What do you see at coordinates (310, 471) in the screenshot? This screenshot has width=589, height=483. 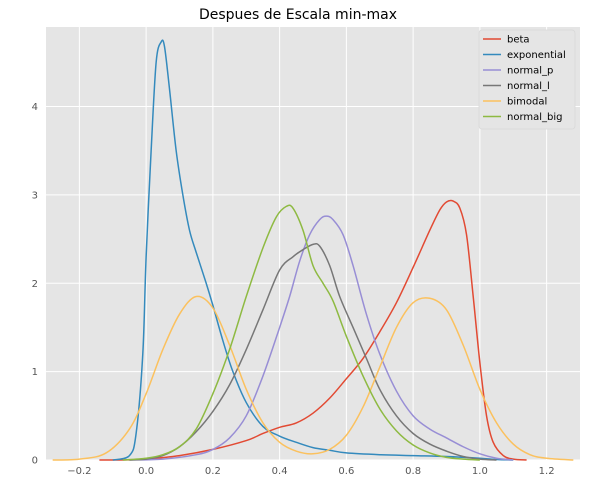 I see `x-axis: −0.2 0.0 0.2 0.4 0.6 0.8 1.0 1.2` at bounding box center [310, 471].